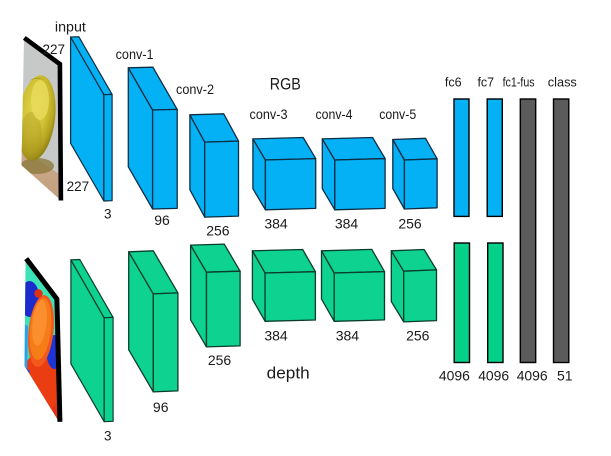 Image resolution: width=611 pixels, height=456 pixels. I want to click on svg-text: fc1-fus, so click(519, 83).